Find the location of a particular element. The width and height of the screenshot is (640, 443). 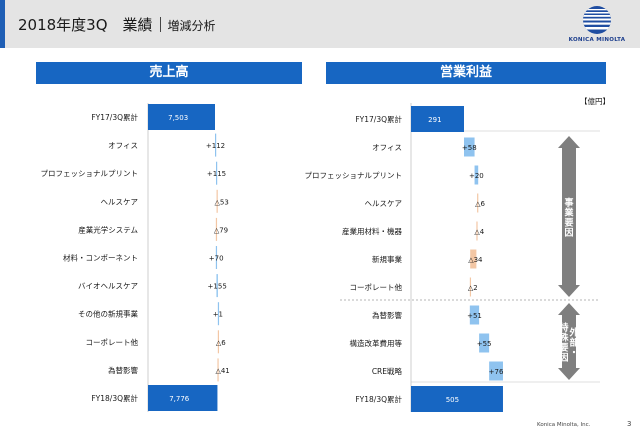

chart0-category-label-8: コーポレート他 is located at coordinates (112, 342).